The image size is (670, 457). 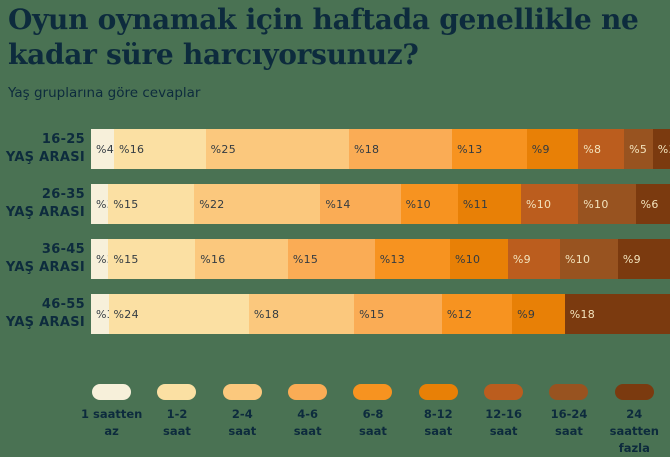 I want to click on legend-item-8-12-saat: 8-12 saat, so click(x=438, y=420).